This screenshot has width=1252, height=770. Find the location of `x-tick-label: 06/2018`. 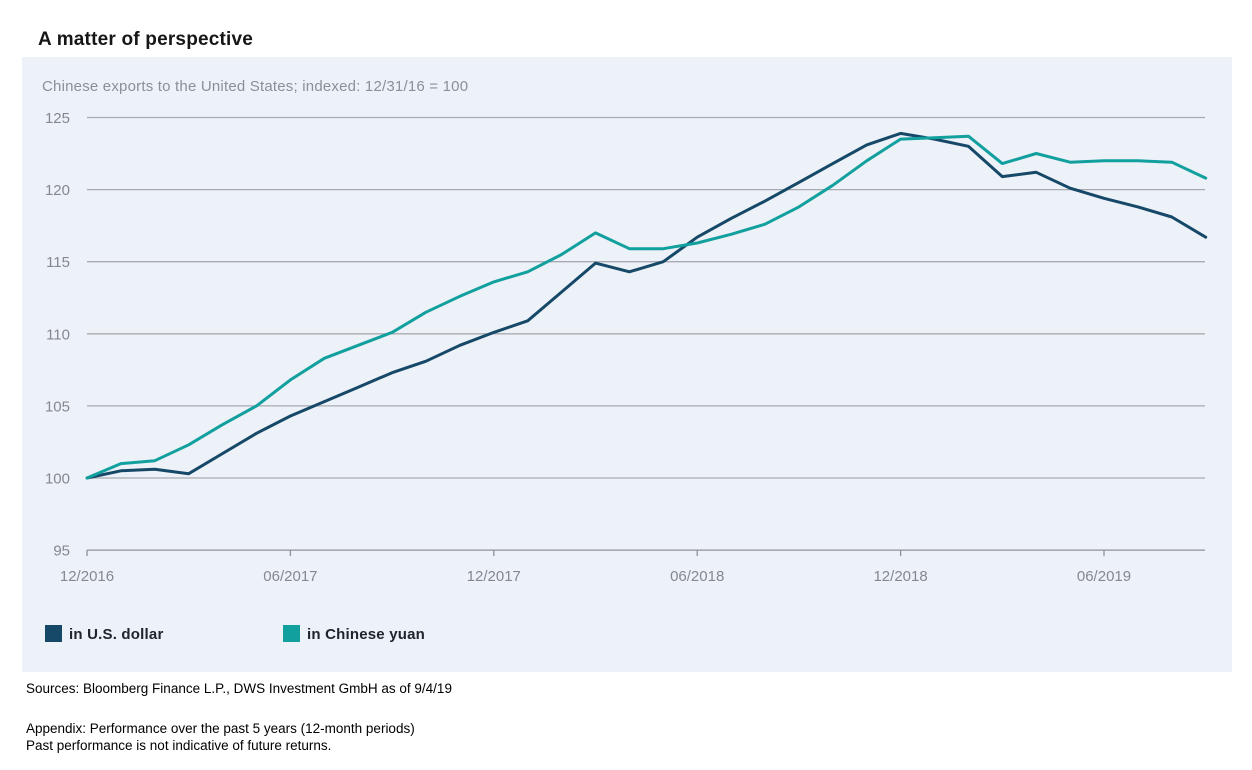

x-tick-label: 06/2018 is located at coordinates (697, 576).